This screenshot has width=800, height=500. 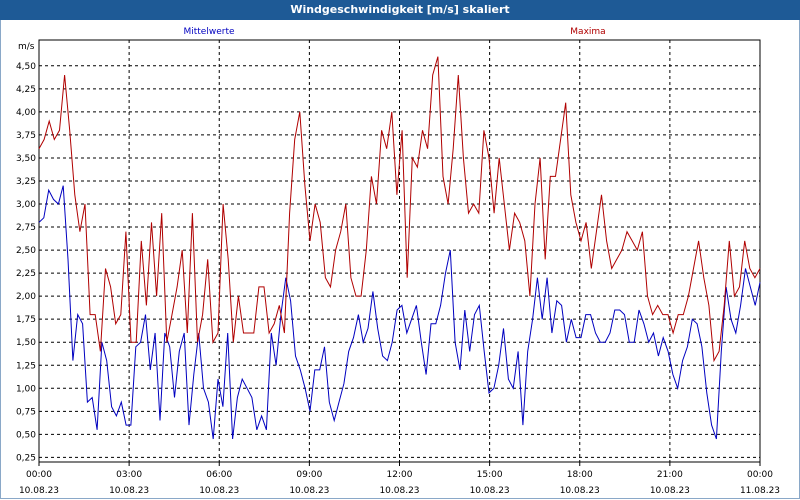 I want to click on y-tick-label: 3,00, so click(x=26, y=205).